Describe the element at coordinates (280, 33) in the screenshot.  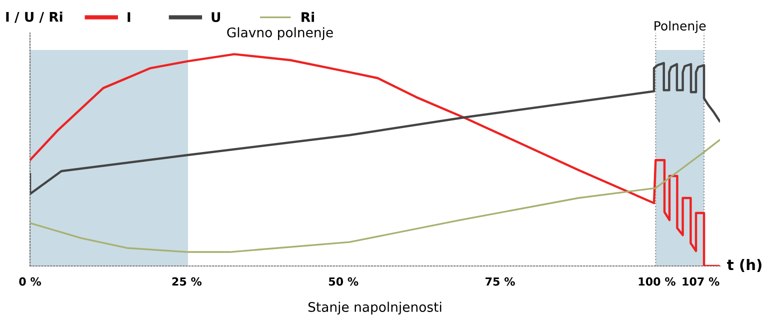
I see `text: Glavno polnenje` at that location.